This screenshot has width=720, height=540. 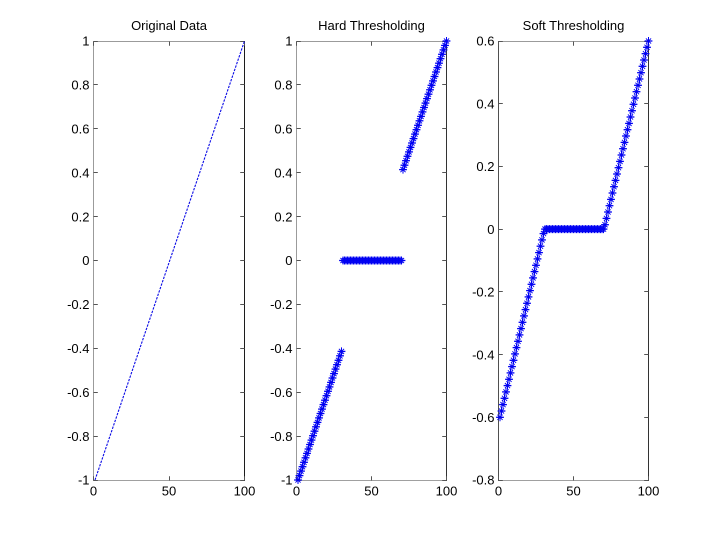 I want to click on svg-text: Original Data, so click(x=169, y=25).